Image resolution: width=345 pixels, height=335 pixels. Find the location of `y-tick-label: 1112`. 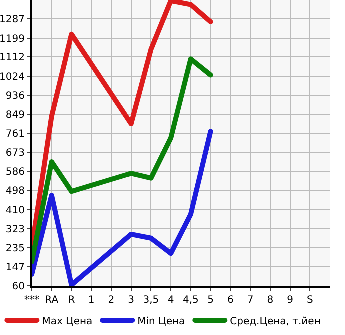

y-tick-label: 1112 is located at coordinates (12, 58).